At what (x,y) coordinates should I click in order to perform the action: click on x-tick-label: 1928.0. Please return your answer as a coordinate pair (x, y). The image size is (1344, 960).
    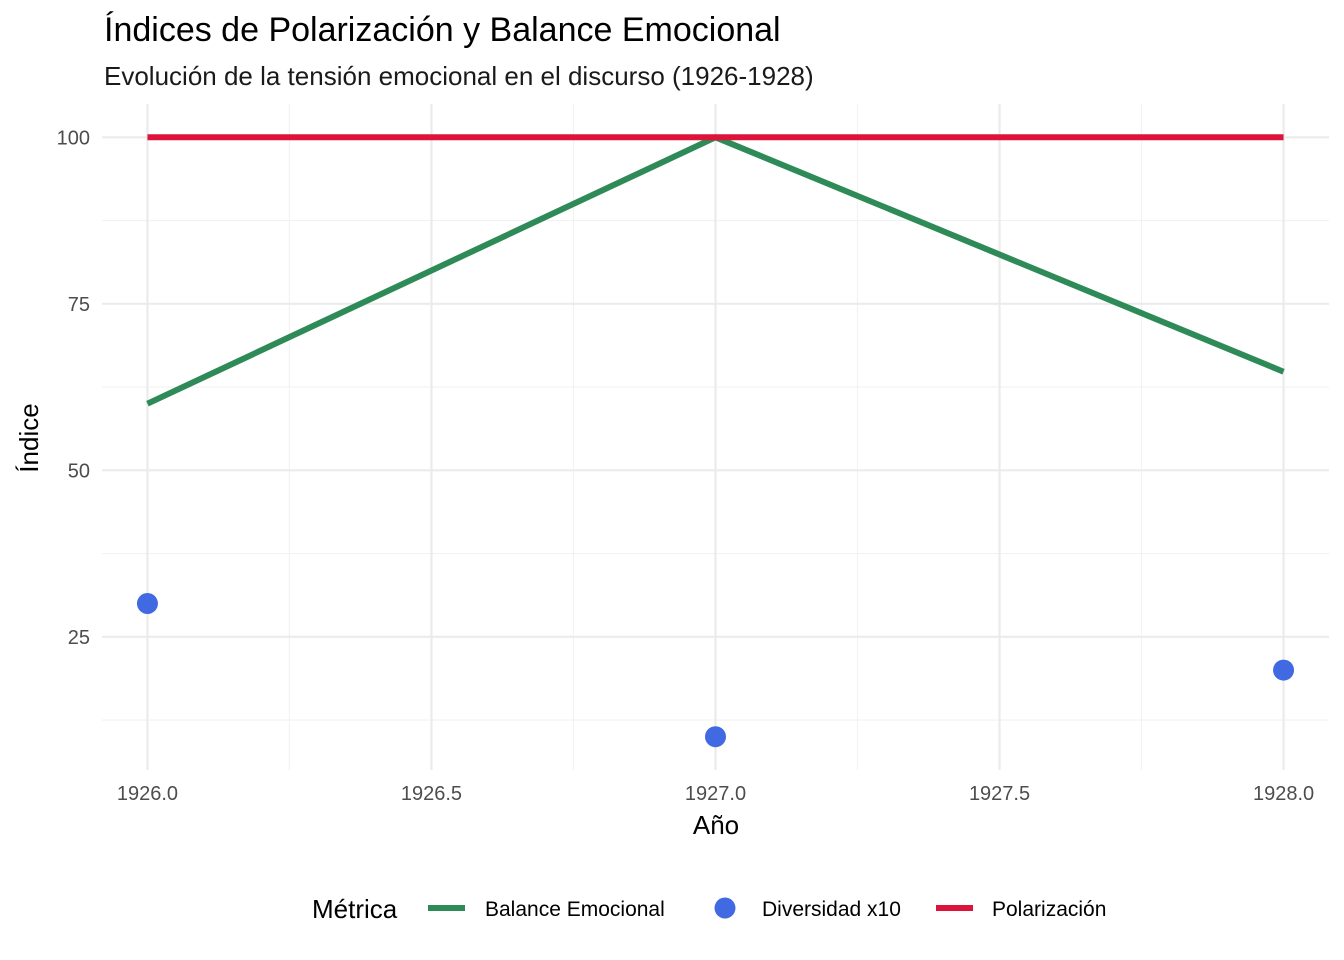
    Looking at the image, I should click on (1283, 794).